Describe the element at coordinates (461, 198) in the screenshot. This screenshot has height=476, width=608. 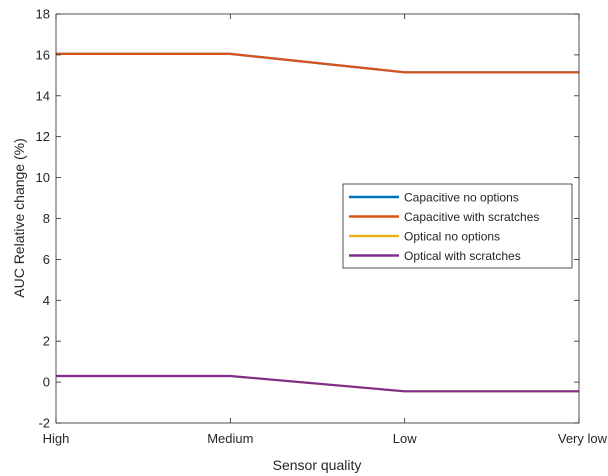
I see `legend-label-0: Capacitive no options` at that location.